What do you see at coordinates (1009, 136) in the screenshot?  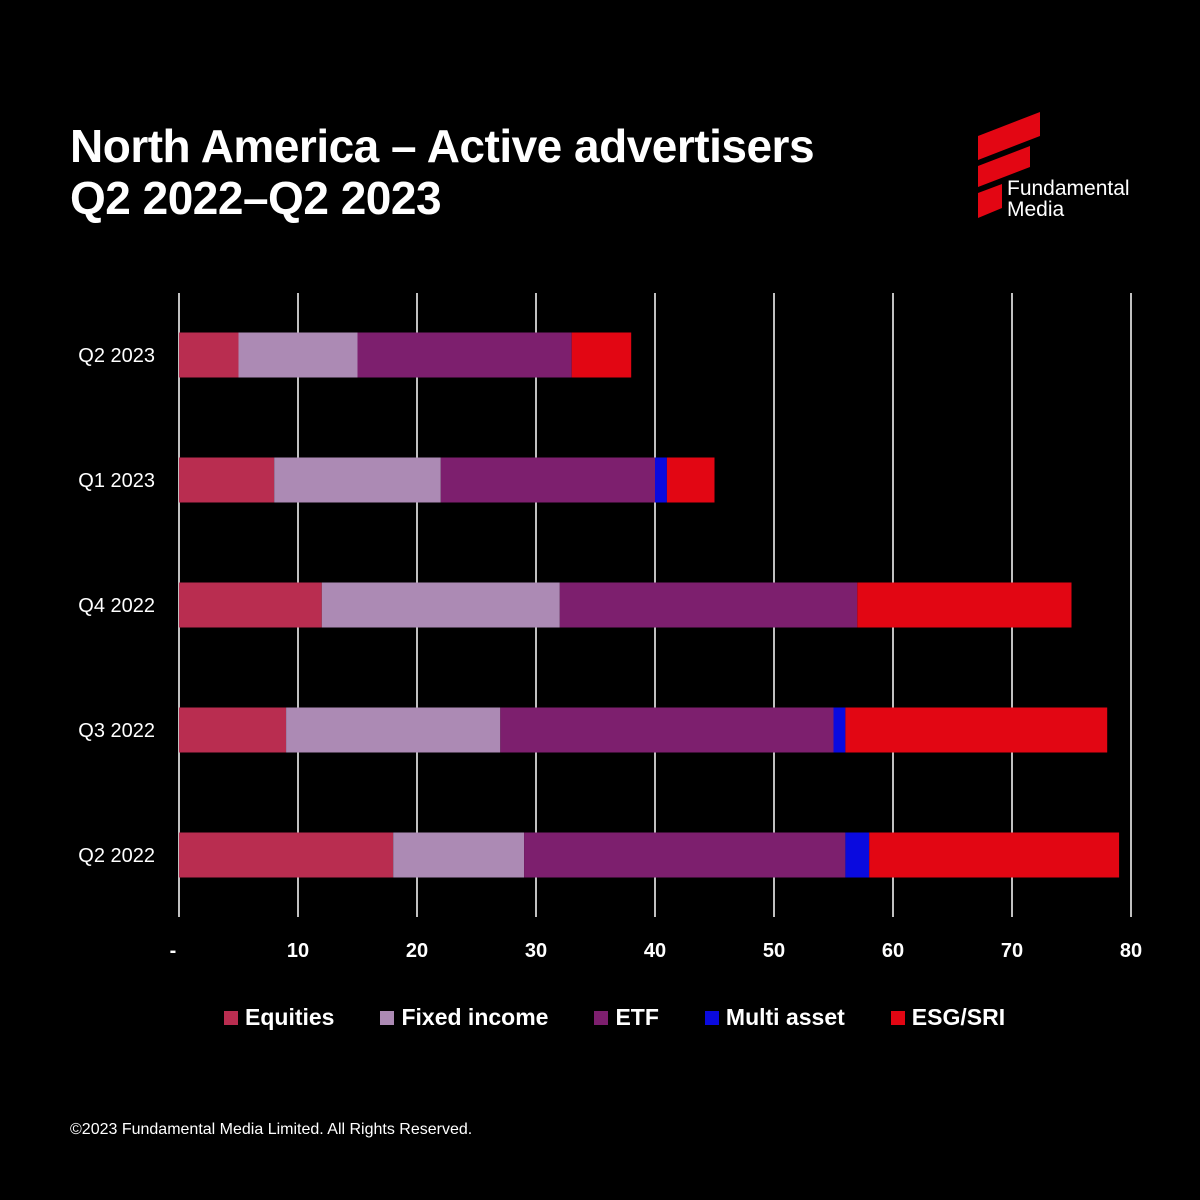 I see `logo-mark-top-stroke` at bounding box center [1009, 136].